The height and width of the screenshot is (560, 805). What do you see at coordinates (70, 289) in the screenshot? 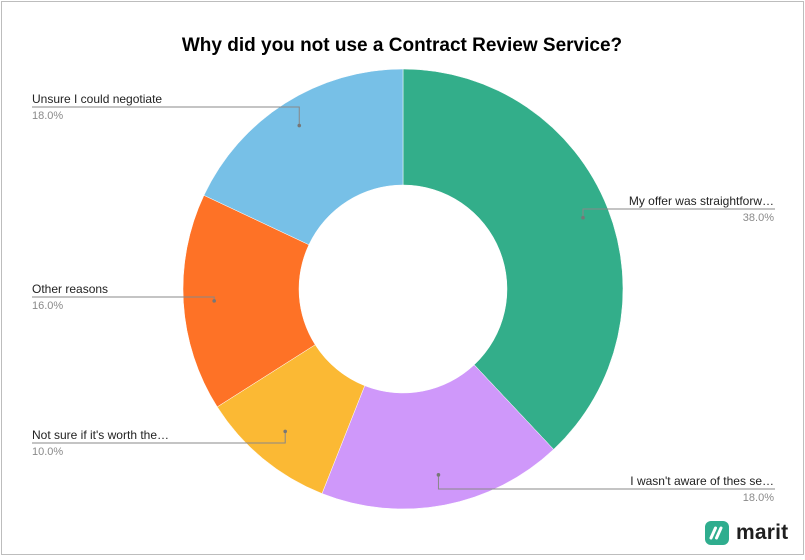
I see `slice-label-3: Other reasons` at bounding box center [70, 289].